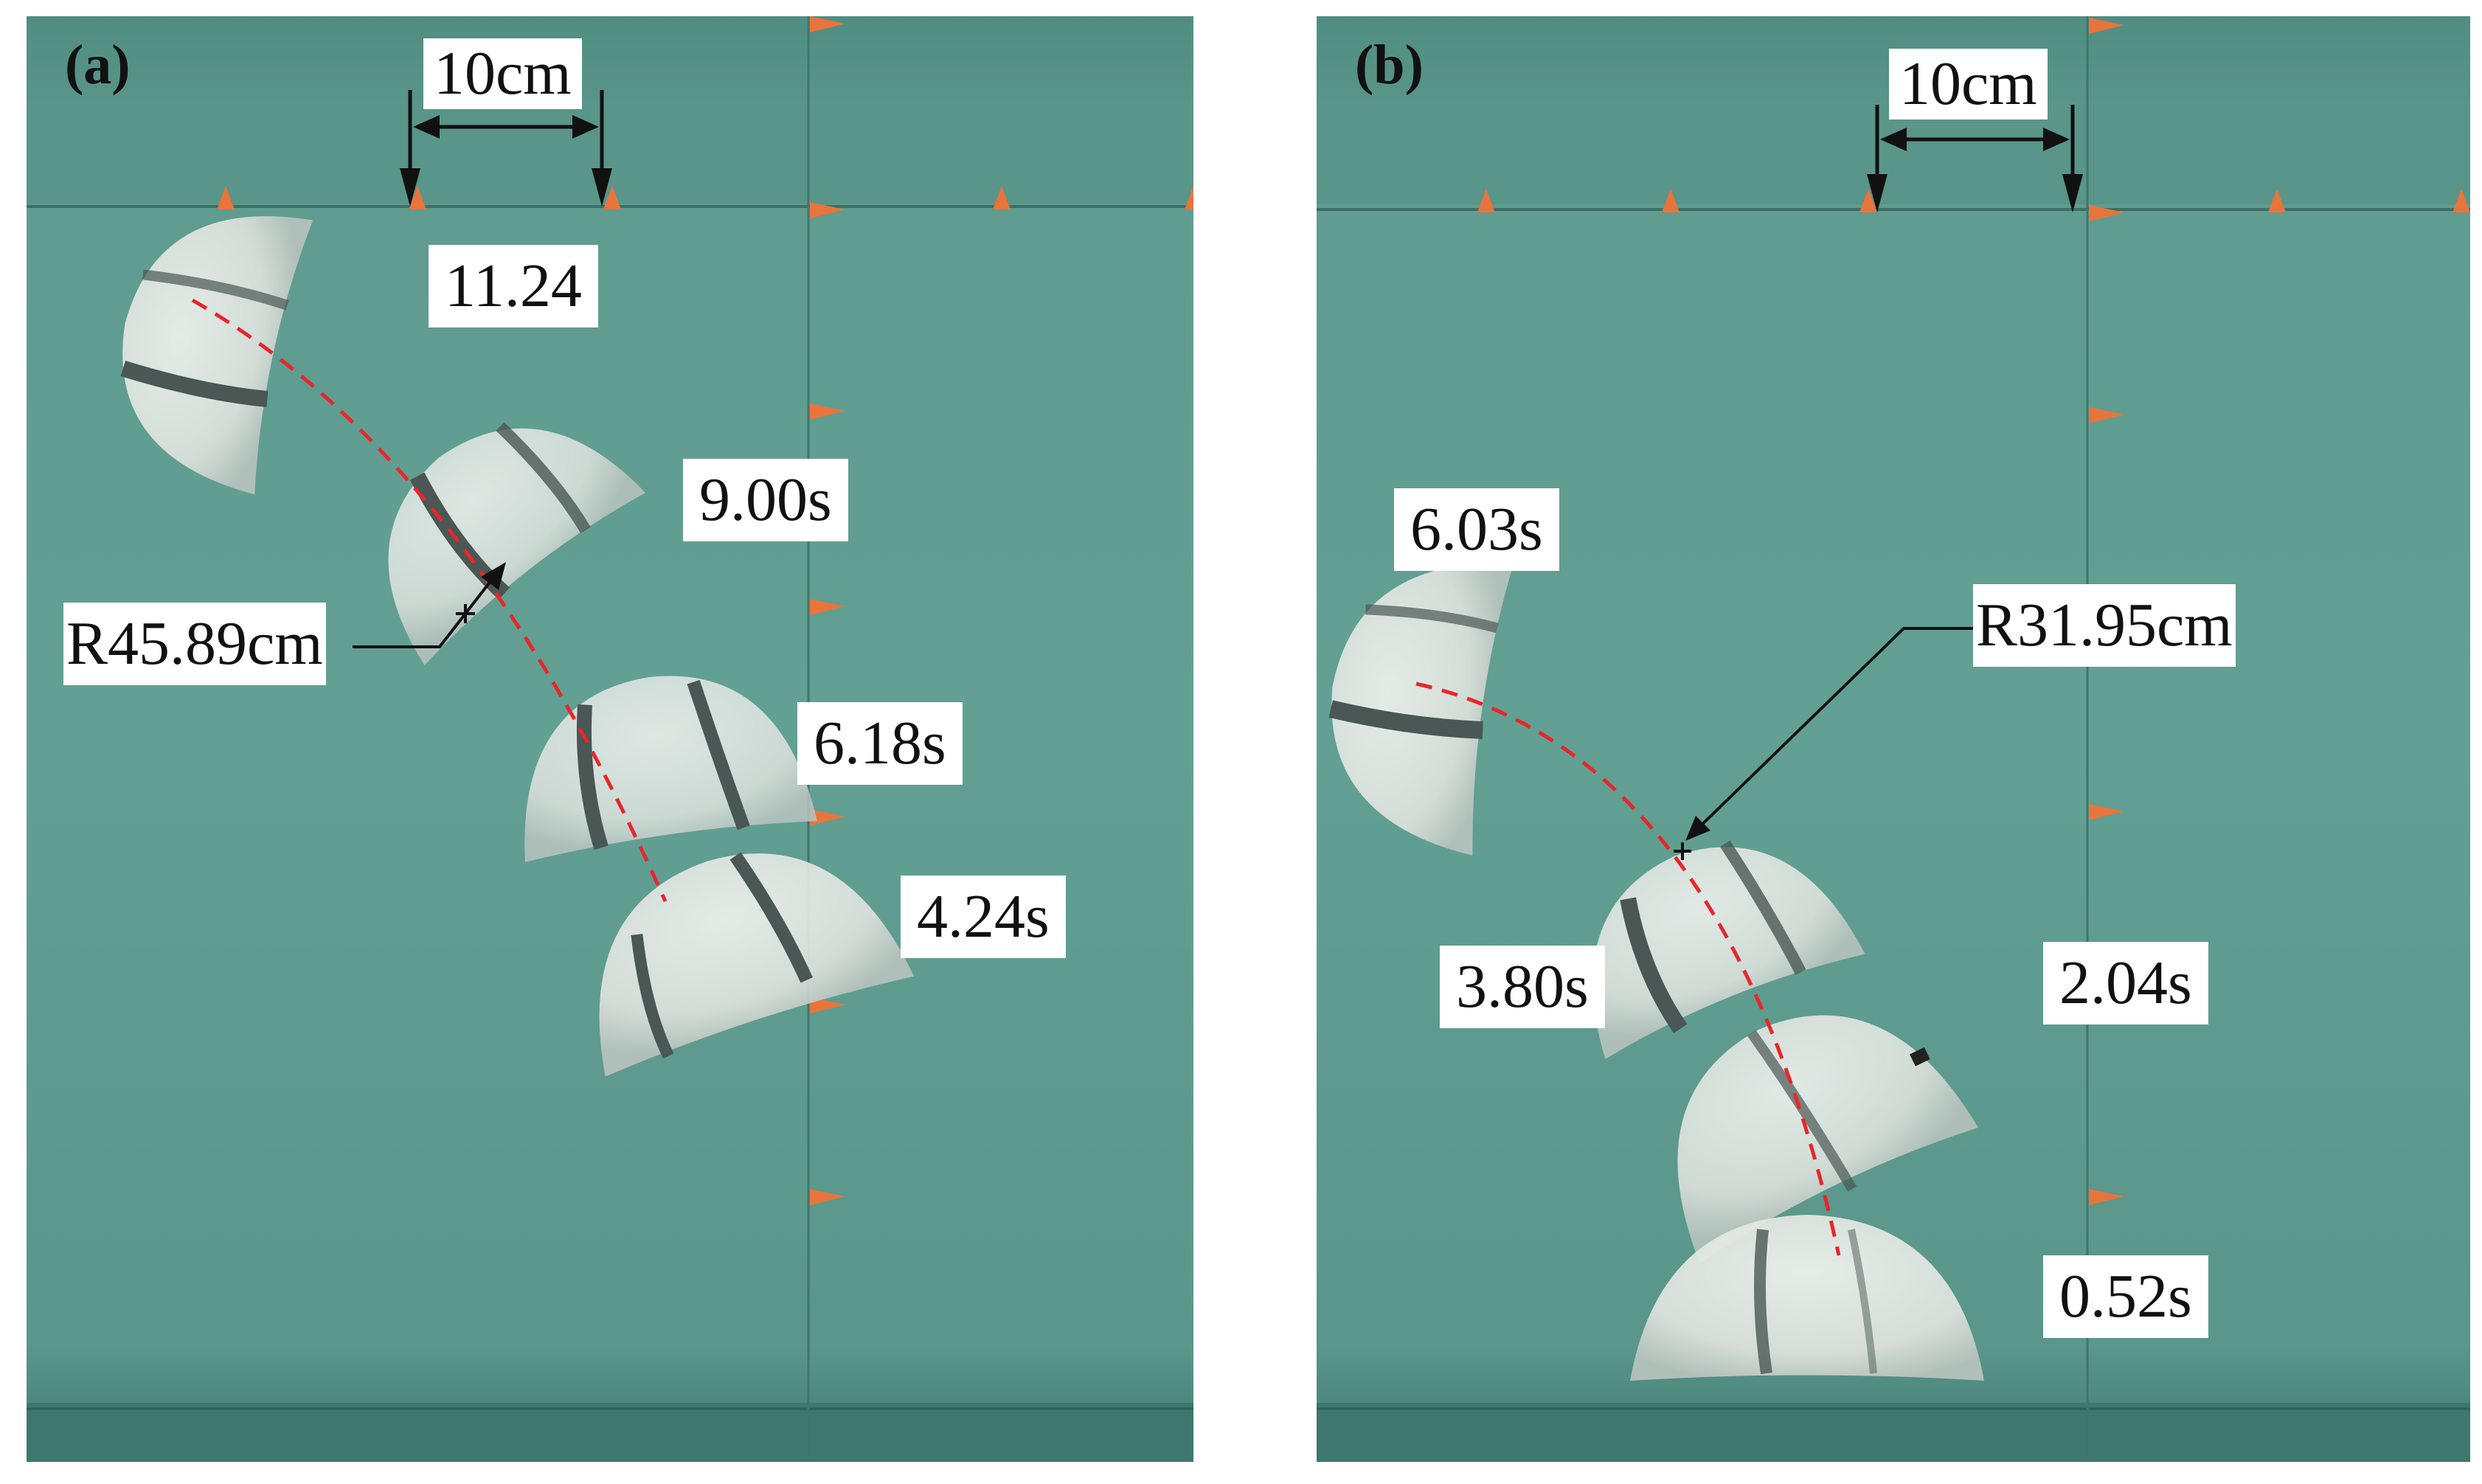  What do you see at coordinates (2105, 625) in the screenshot?
I see `radius-label-b: R31.95cm` at bounding box center [2105, 625].